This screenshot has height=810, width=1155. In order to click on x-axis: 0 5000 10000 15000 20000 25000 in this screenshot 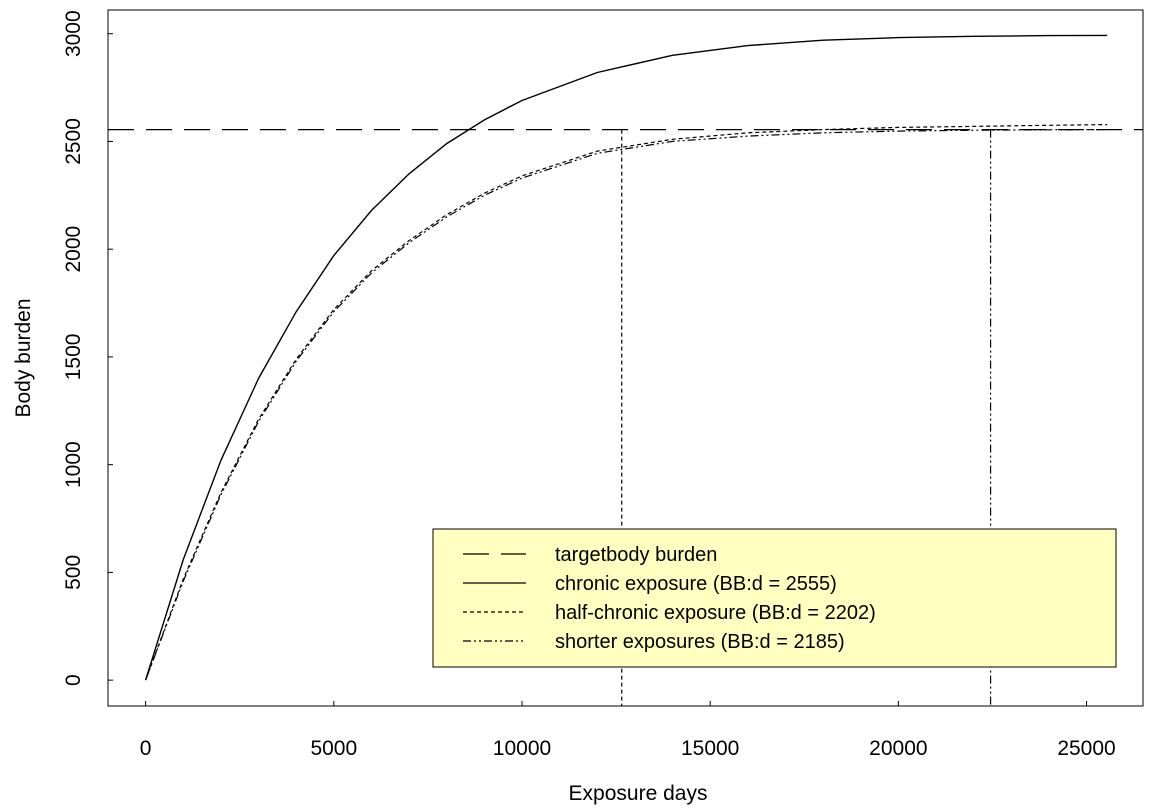, I will do `click(628, 730)`.